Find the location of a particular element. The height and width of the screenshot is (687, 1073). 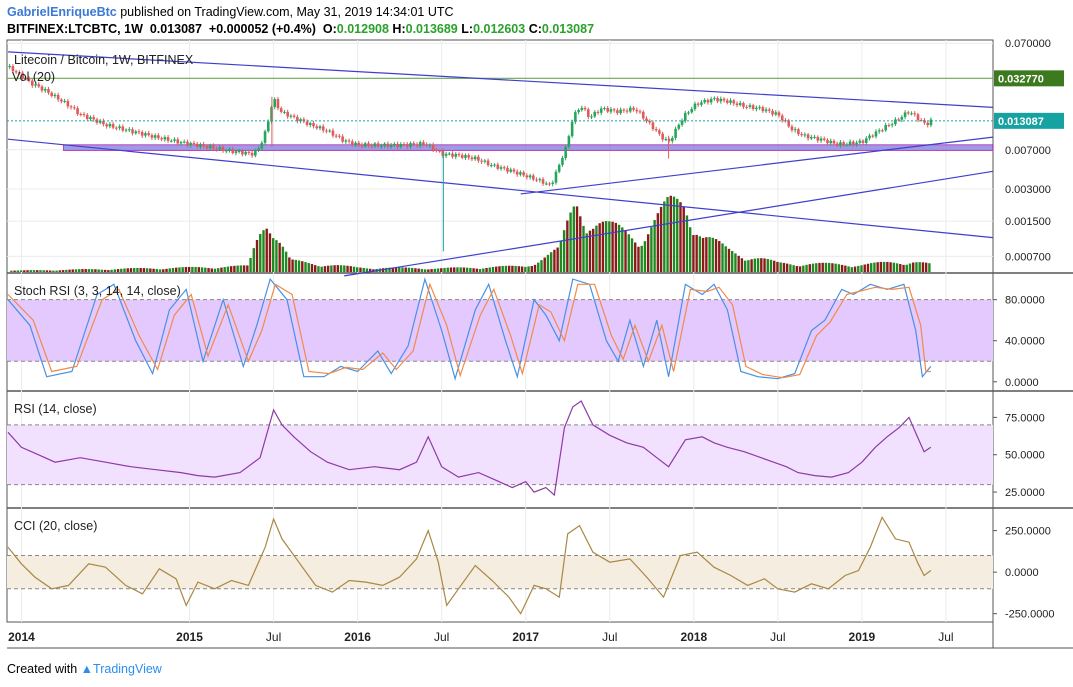

stoch-rsi-band is located at coordinates (500, 330).